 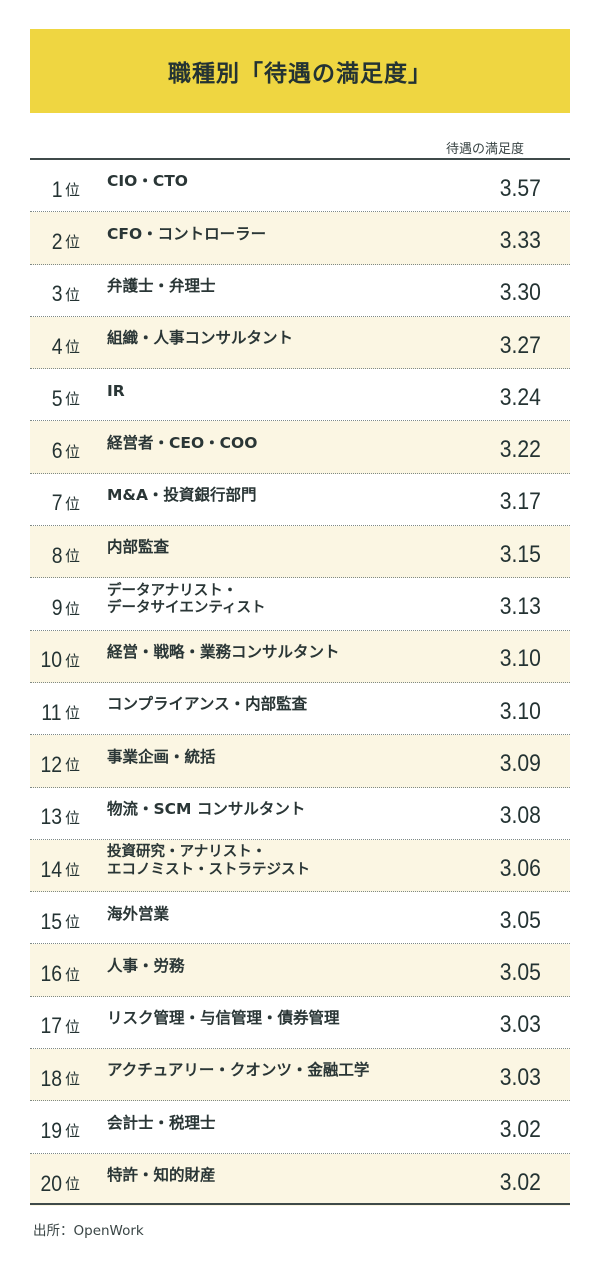 I want to click on top-rule, so click(x=300, y=159).